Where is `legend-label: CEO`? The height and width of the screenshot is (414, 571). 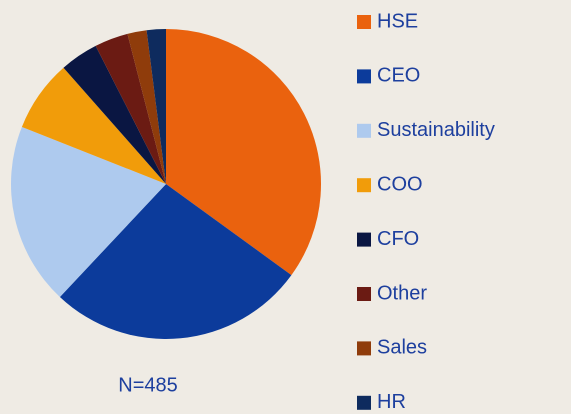
legend-label: CEO is located at coordinates (398, 76).